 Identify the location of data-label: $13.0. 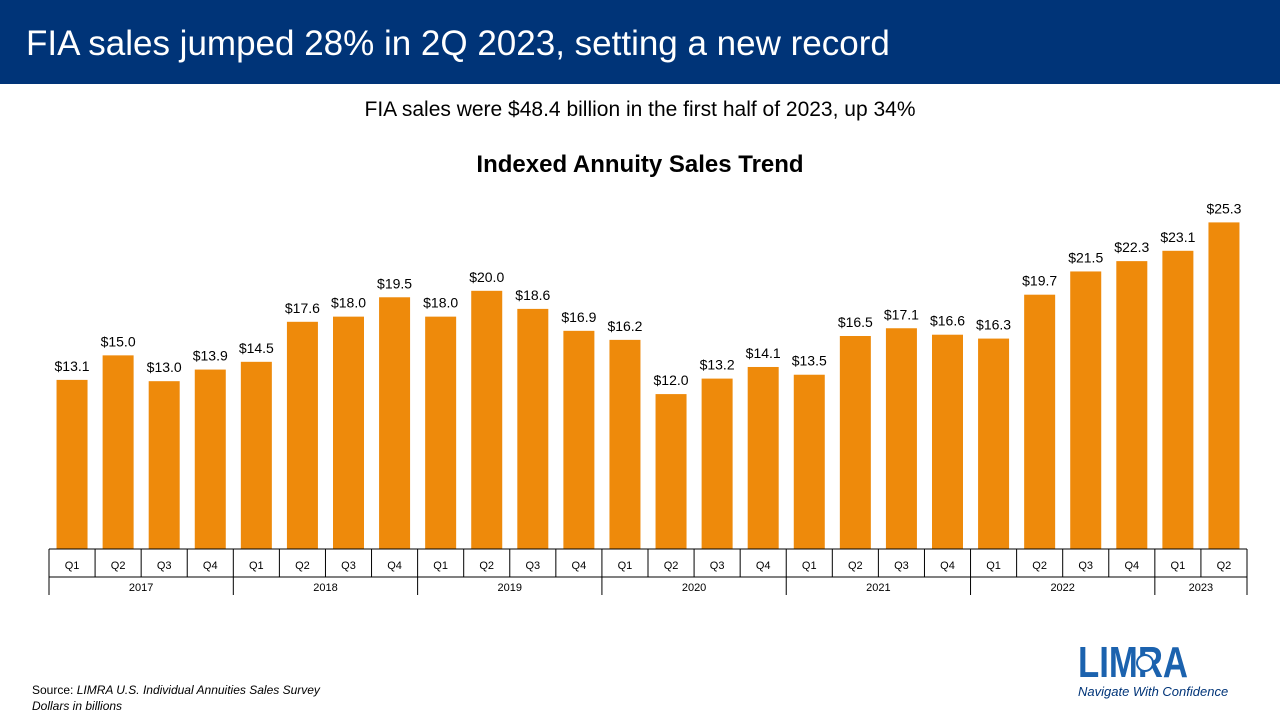
(164, 367).